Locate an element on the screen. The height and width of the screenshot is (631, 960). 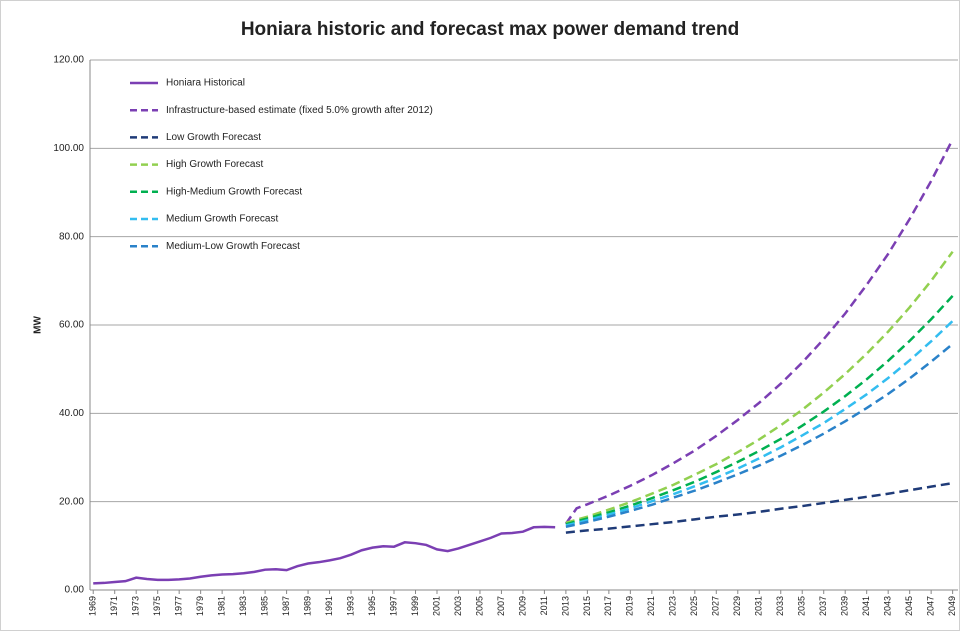
x-tick-label: 2033 is located at coordinates (780, 606).